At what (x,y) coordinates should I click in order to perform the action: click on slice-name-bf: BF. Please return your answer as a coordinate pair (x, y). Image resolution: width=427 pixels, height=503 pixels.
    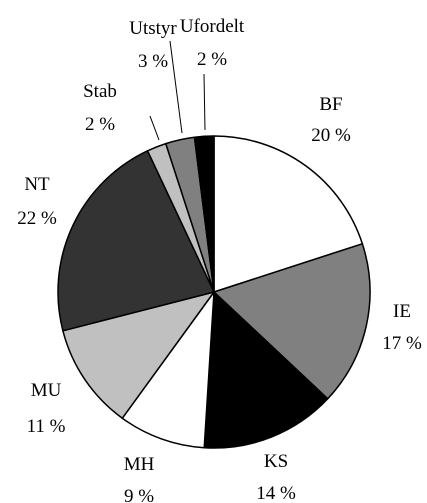
    Looking at the image, I should click on (330, 104).